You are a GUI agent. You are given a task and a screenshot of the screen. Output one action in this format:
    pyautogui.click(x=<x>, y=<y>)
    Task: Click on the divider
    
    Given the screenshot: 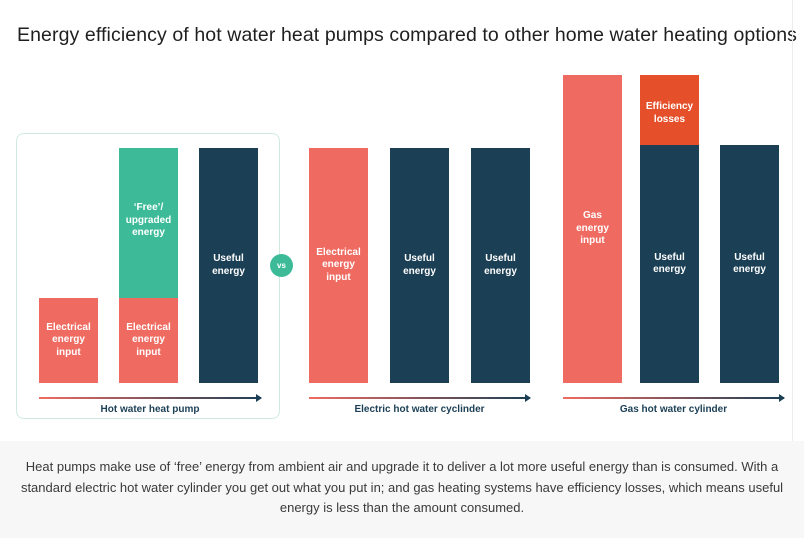 What is the action you would take?
    pyautogui.click(x=792, y=220)
    